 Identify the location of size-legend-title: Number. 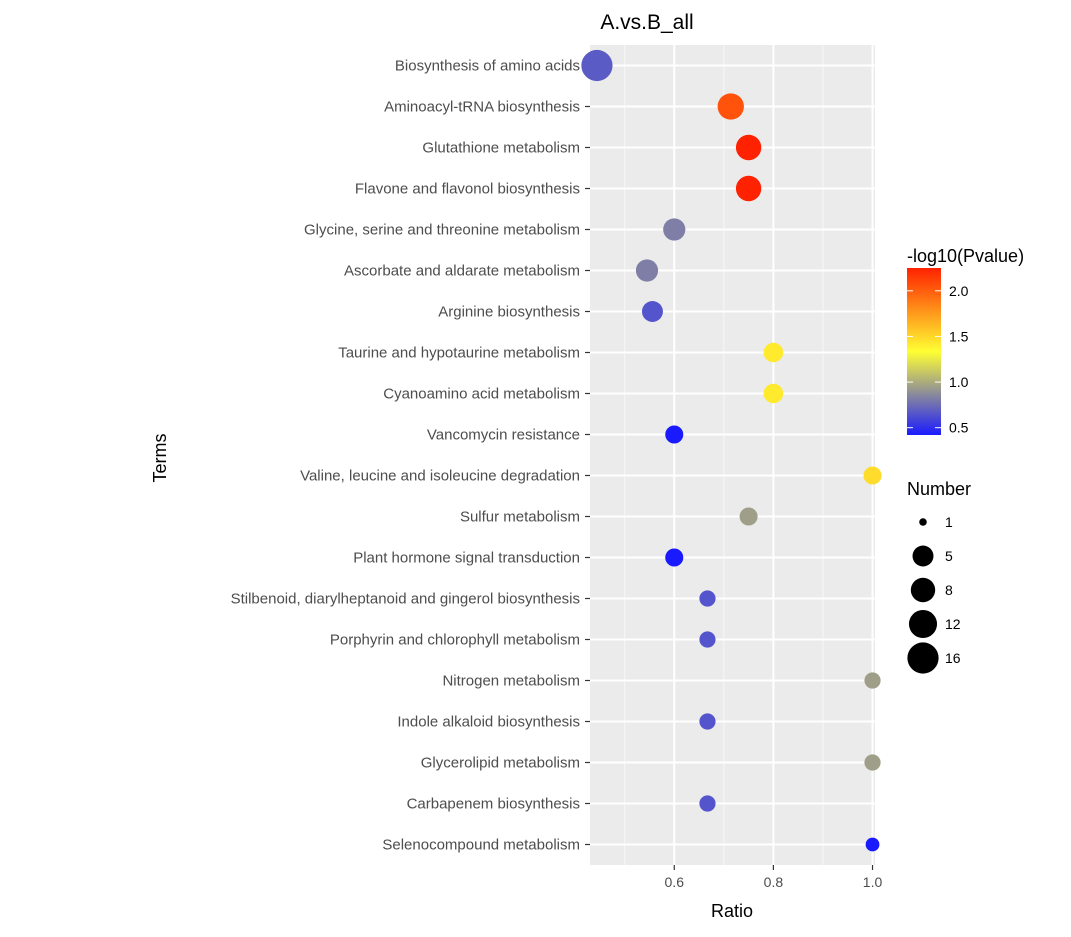
(939, 489).